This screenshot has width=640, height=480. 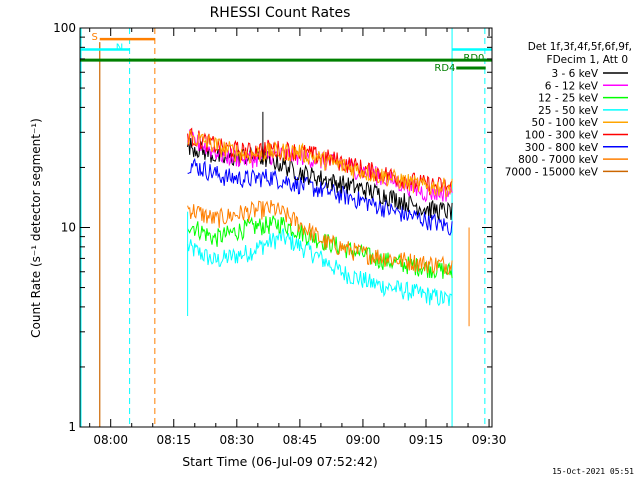 I want to click on y-tick-label: 1, so click(x=72, y=427).